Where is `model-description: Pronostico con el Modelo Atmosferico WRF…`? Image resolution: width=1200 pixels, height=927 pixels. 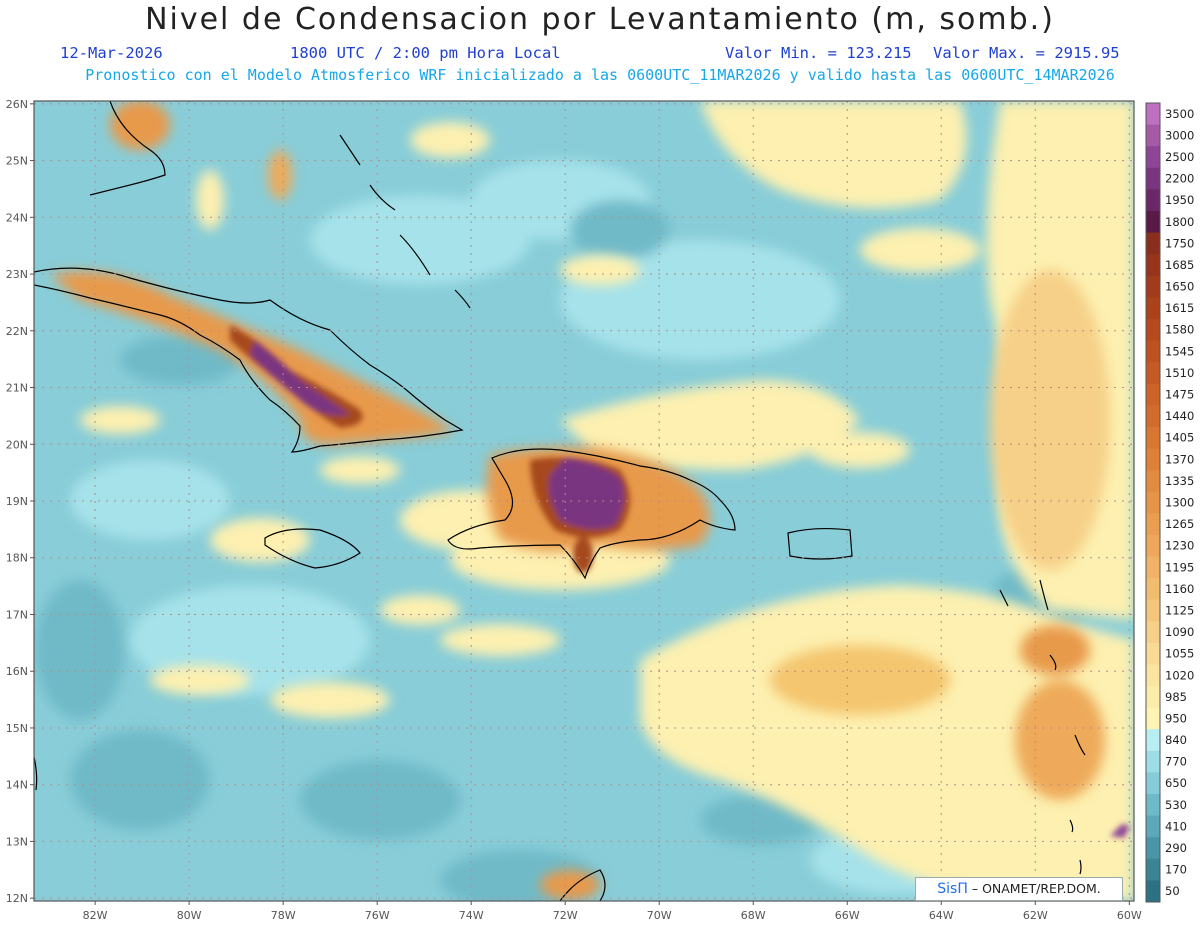 model-description: Pronostico con el Modelo Atmosferico WRF… is located at coordinates (600, 75).